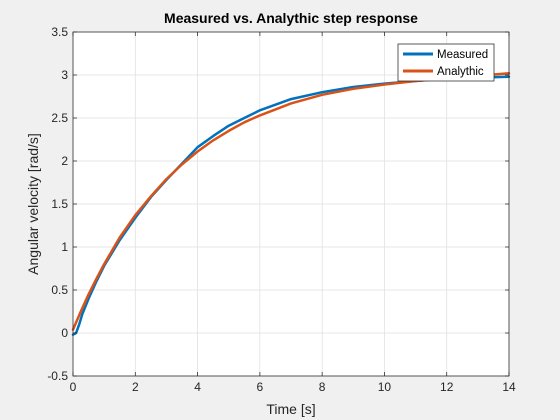  What do you see at coordinates (447, 387) in the screenshot?
I see `x-tick-label: 12` at bounding box center [447, 387].